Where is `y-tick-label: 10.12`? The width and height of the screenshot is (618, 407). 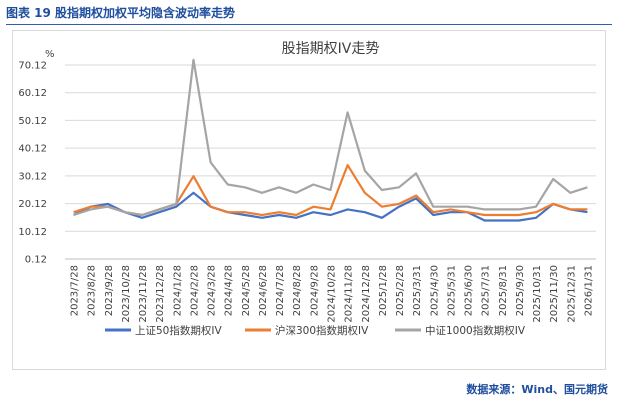 y-tick-label: 10.12 is located at coordinates (32, 232).